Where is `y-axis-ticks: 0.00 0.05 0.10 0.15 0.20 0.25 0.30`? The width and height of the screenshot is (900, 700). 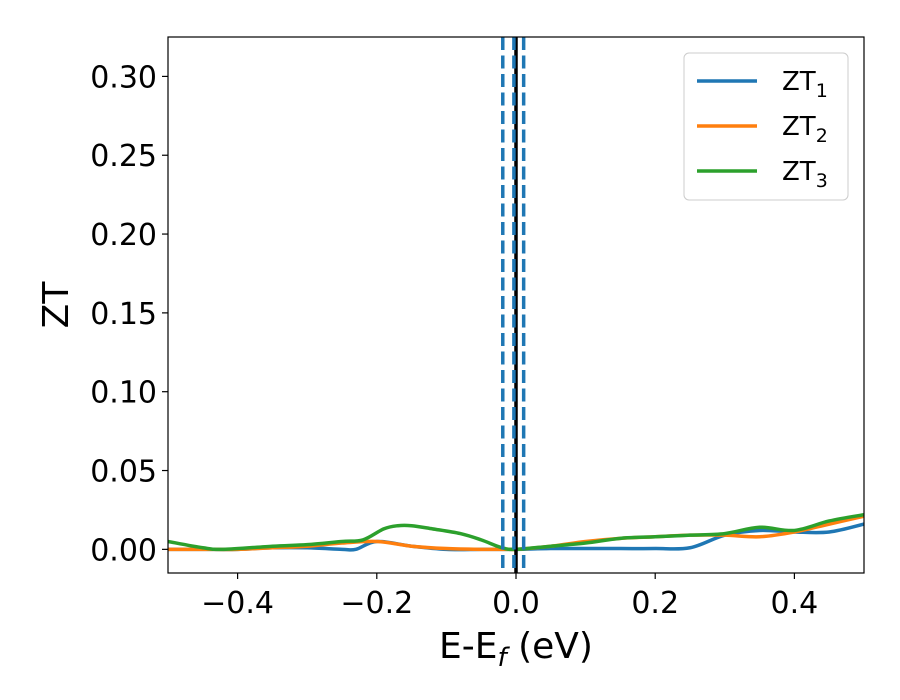
y-axis-ticks: 0.00 0.05 0.10 0.15 0.20 0.25 0.30 is located at coordinates (129, 314).